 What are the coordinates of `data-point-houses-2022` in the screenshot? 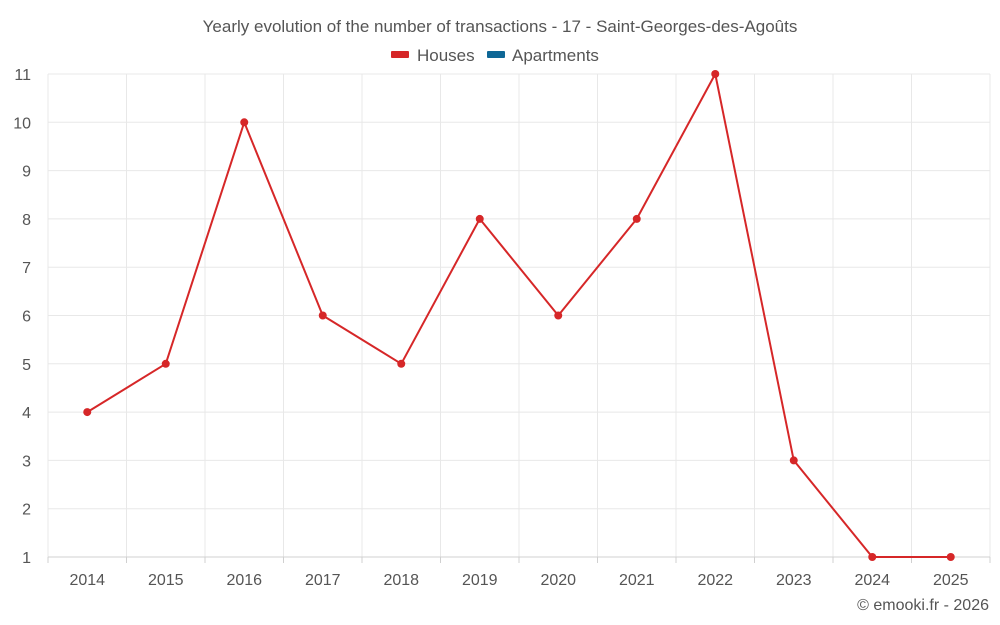 It's located at (715, 74).